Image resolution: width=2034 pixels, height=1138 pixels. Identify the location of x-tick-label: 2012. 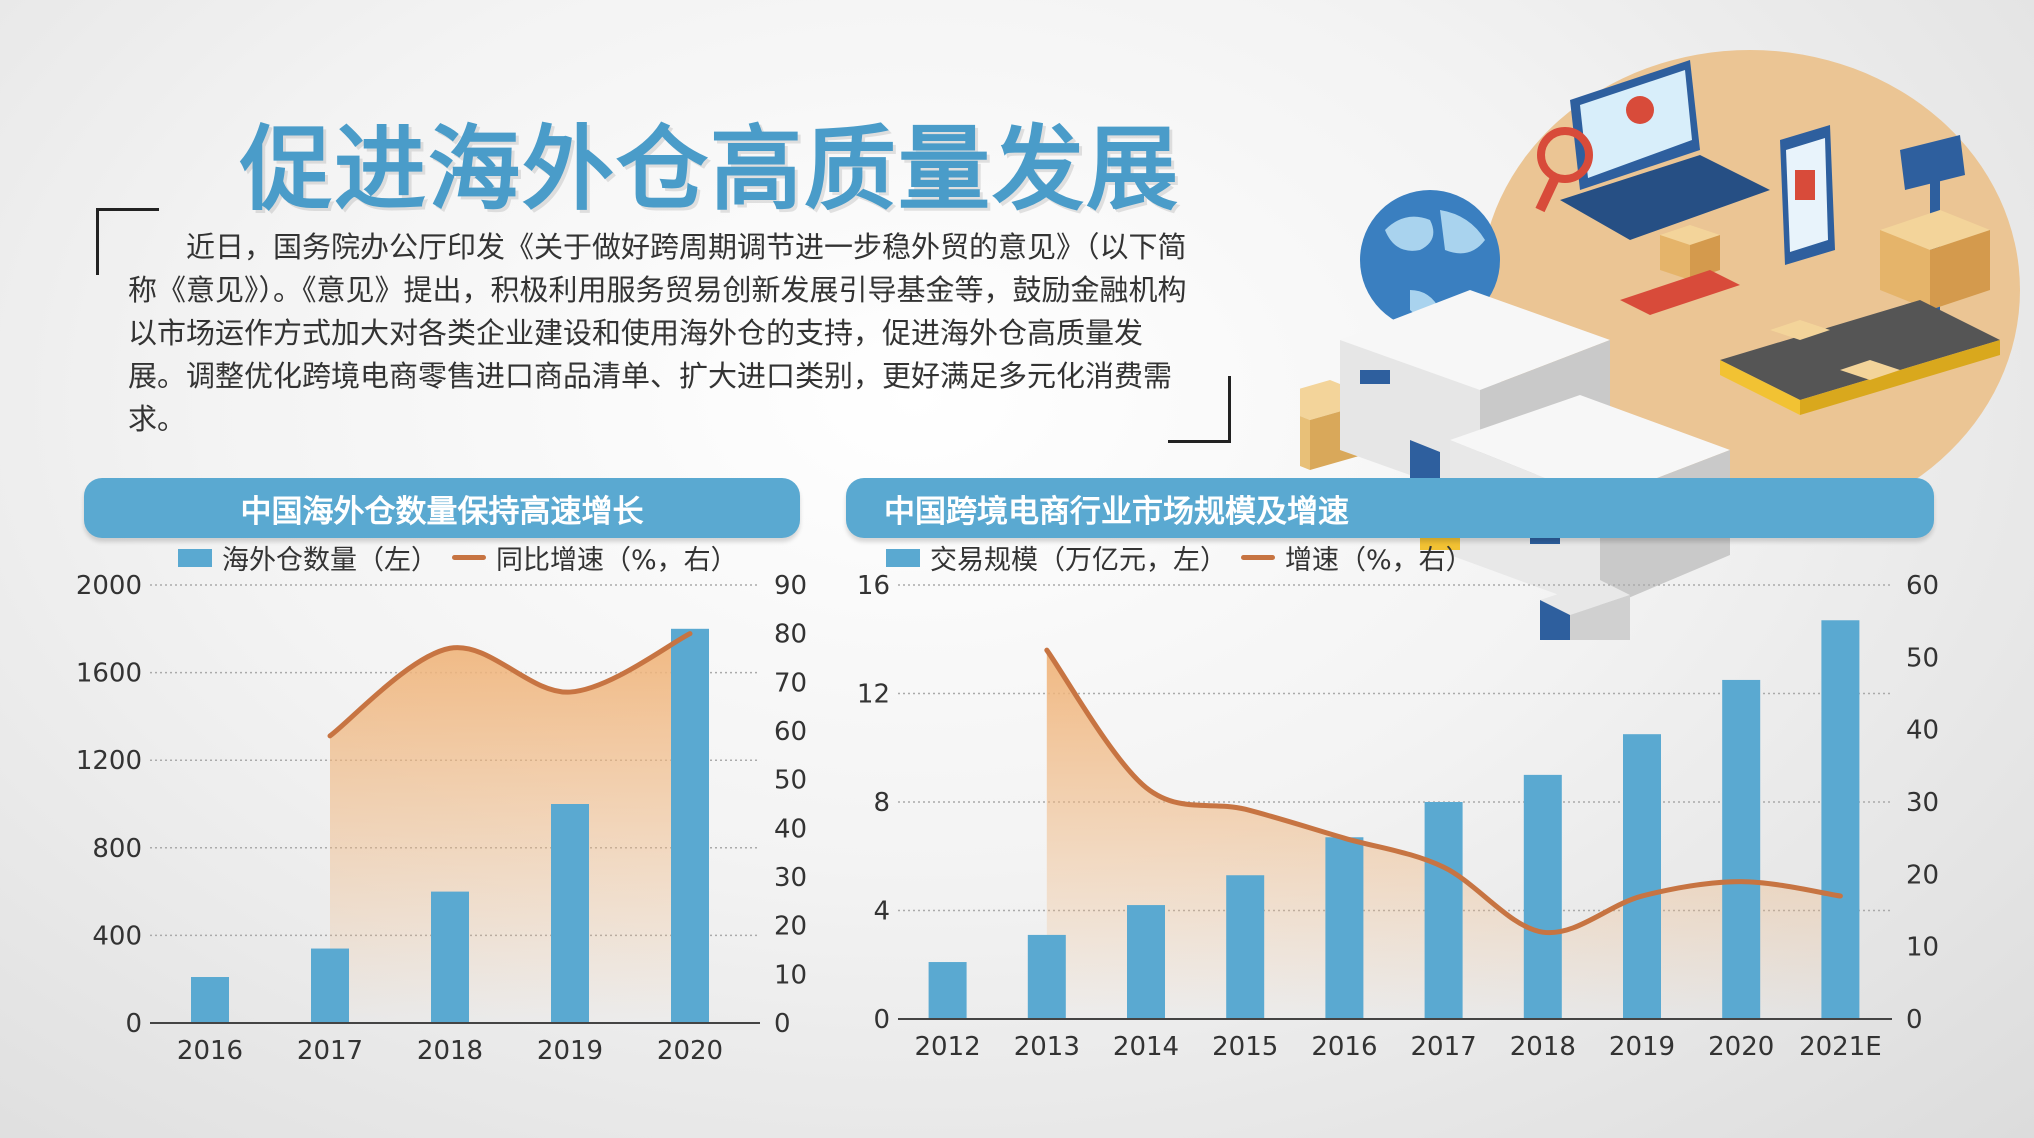
(948, 1047).